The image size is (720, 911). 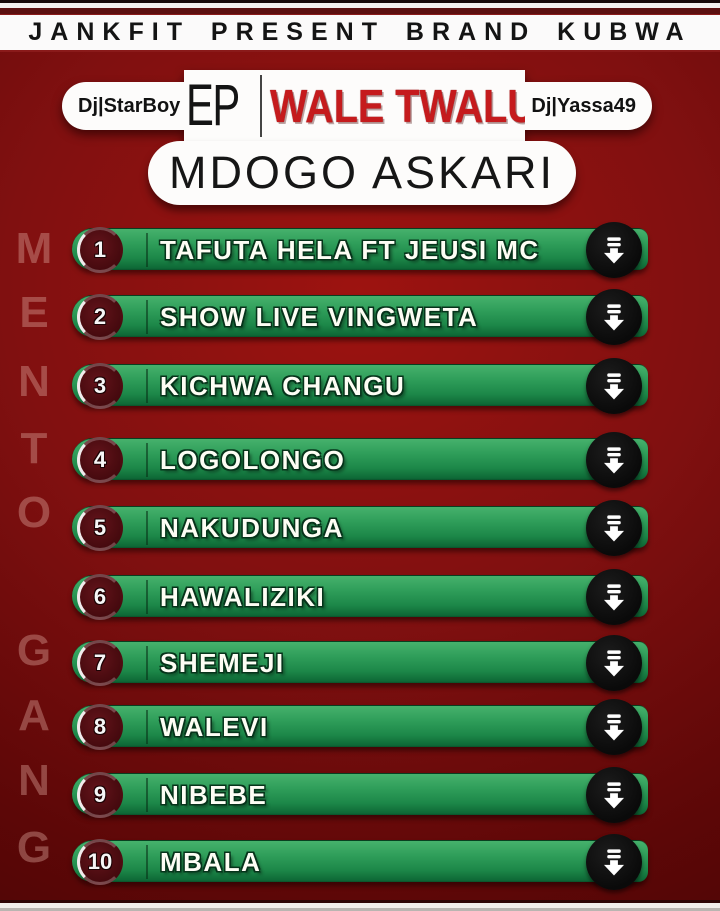 I want to click on track-number-badge: 1, so click(x=100, y=250).